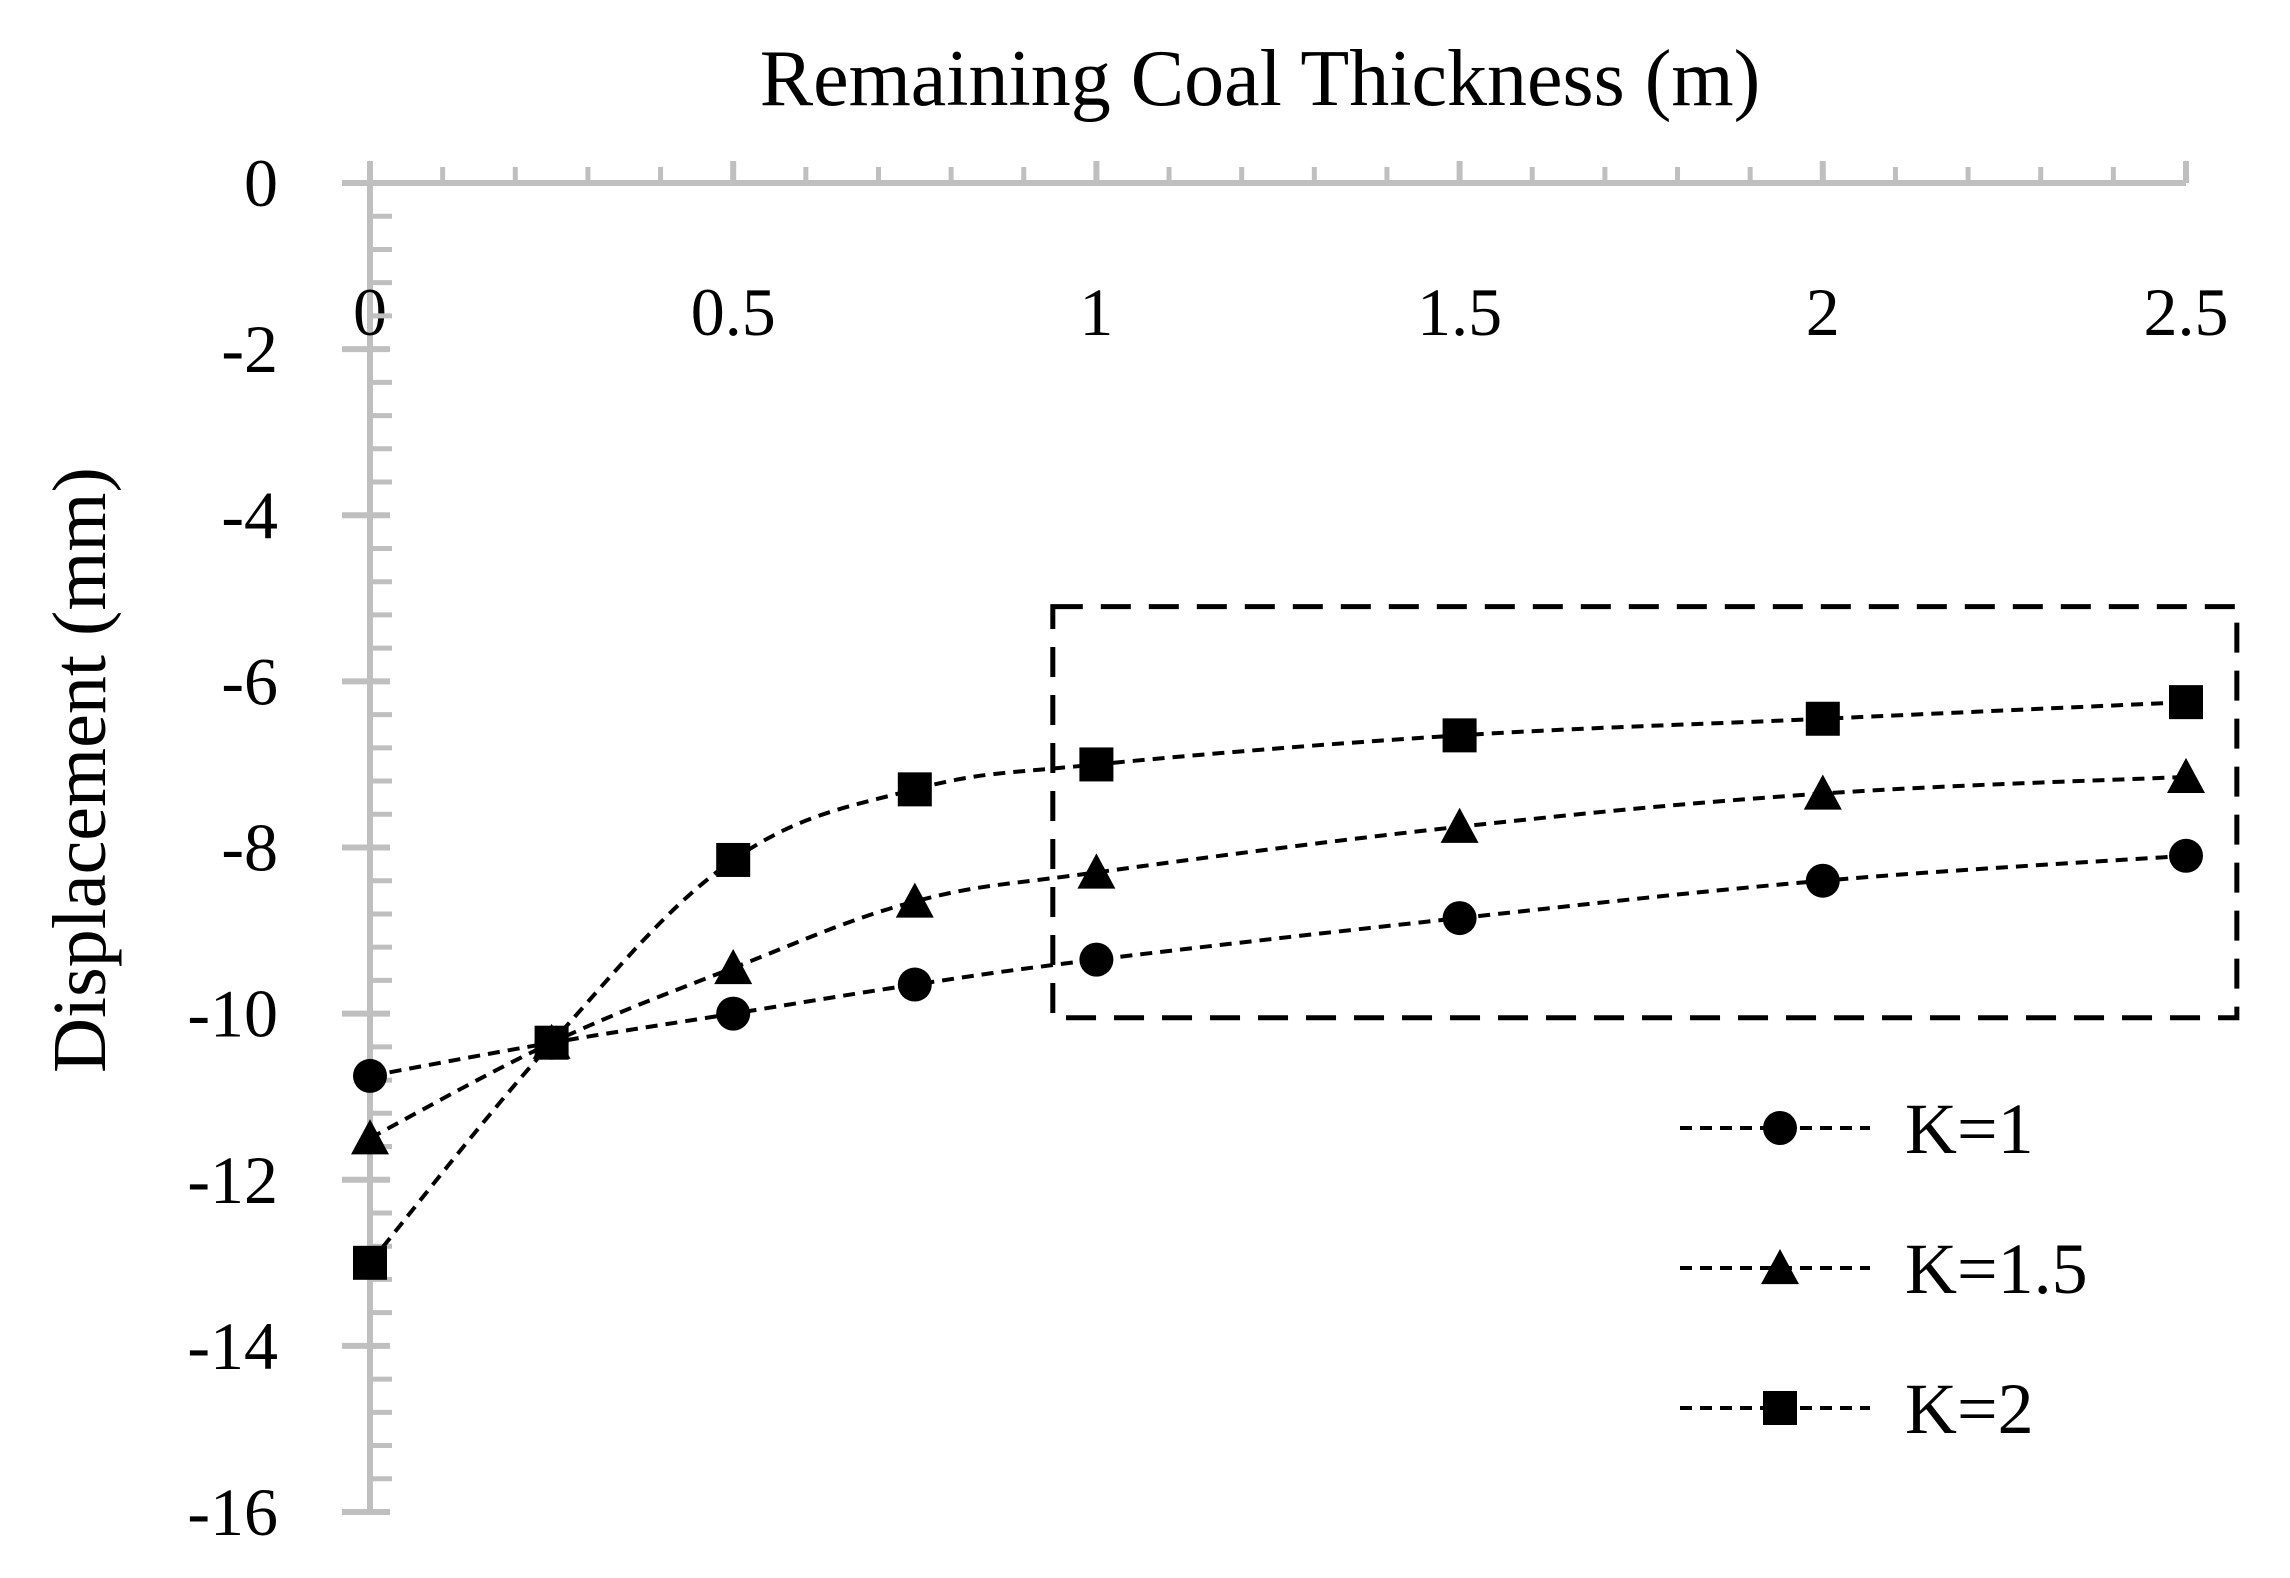 This screenshot has height=1578, width=2290. I want to click on y-tick-label: -16, so click(232, 1512).